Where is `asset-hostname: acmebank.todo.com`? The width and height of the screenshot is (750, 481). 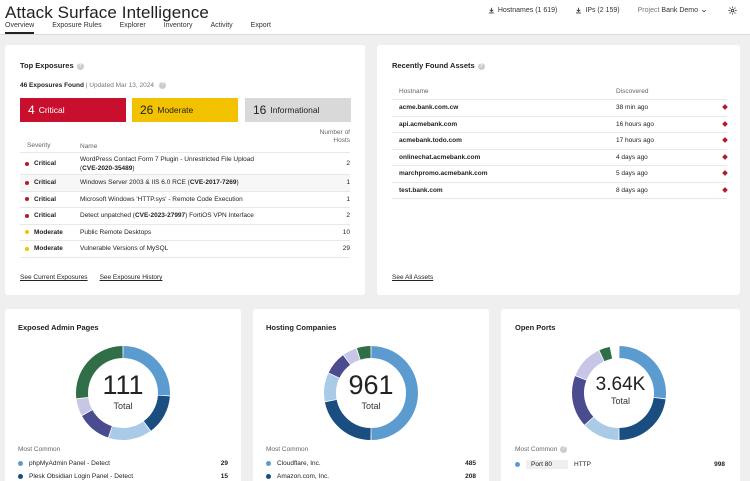
asset-hostname: acmebank.todo.com is located at coordinates (430, 141).